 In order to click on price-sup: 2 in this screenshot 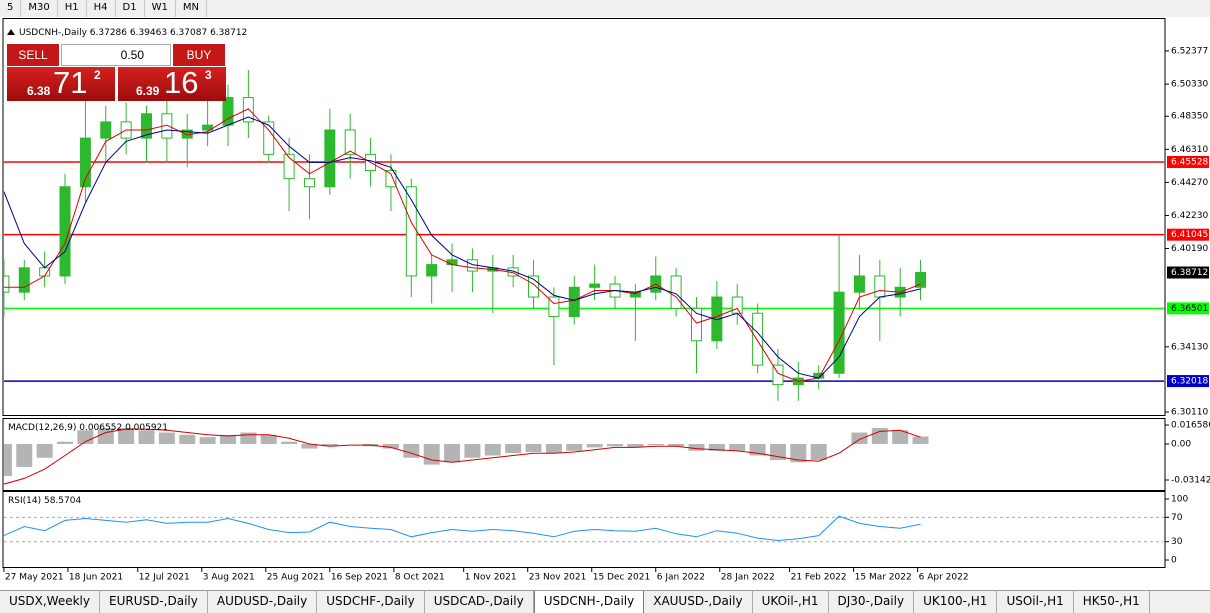, I will do `click(97, 75)`.